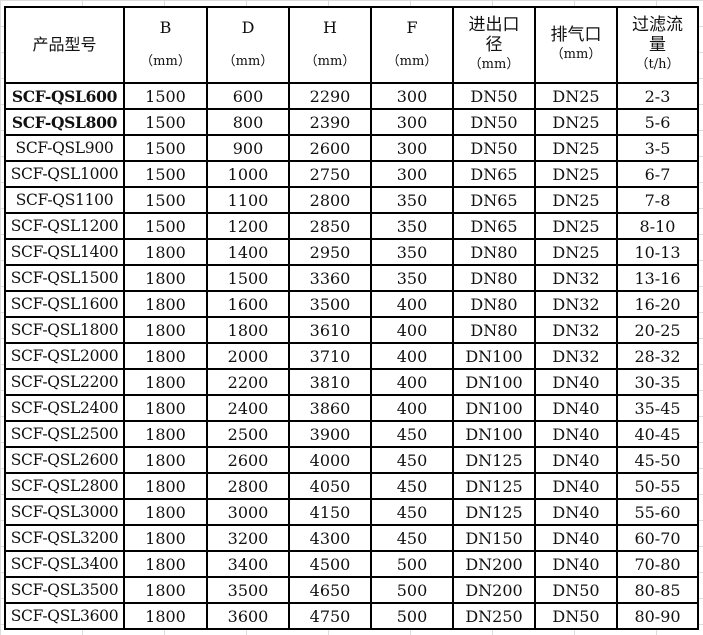  I want to click on cell-flow: 5-6, so click(657, 122).